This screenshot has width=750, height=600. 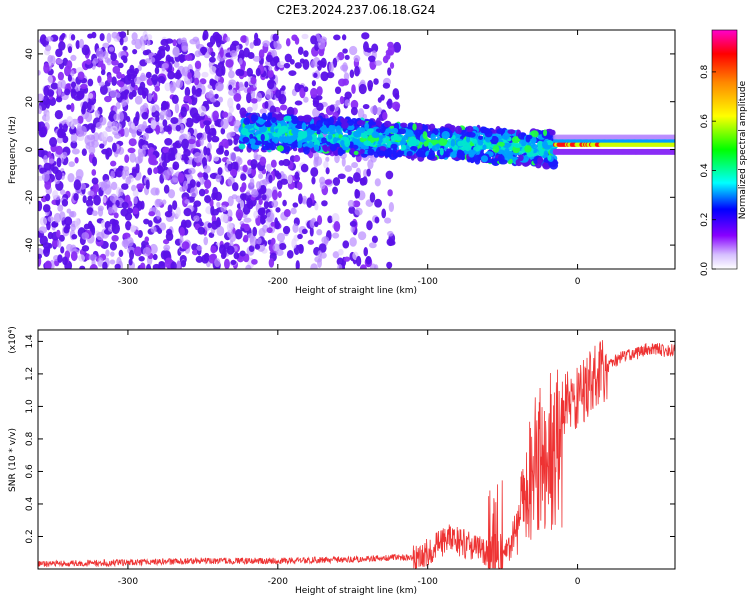 I want to click on chart-title: C2E3.2024.237.06.18.G24, so click(x=356, y=10).